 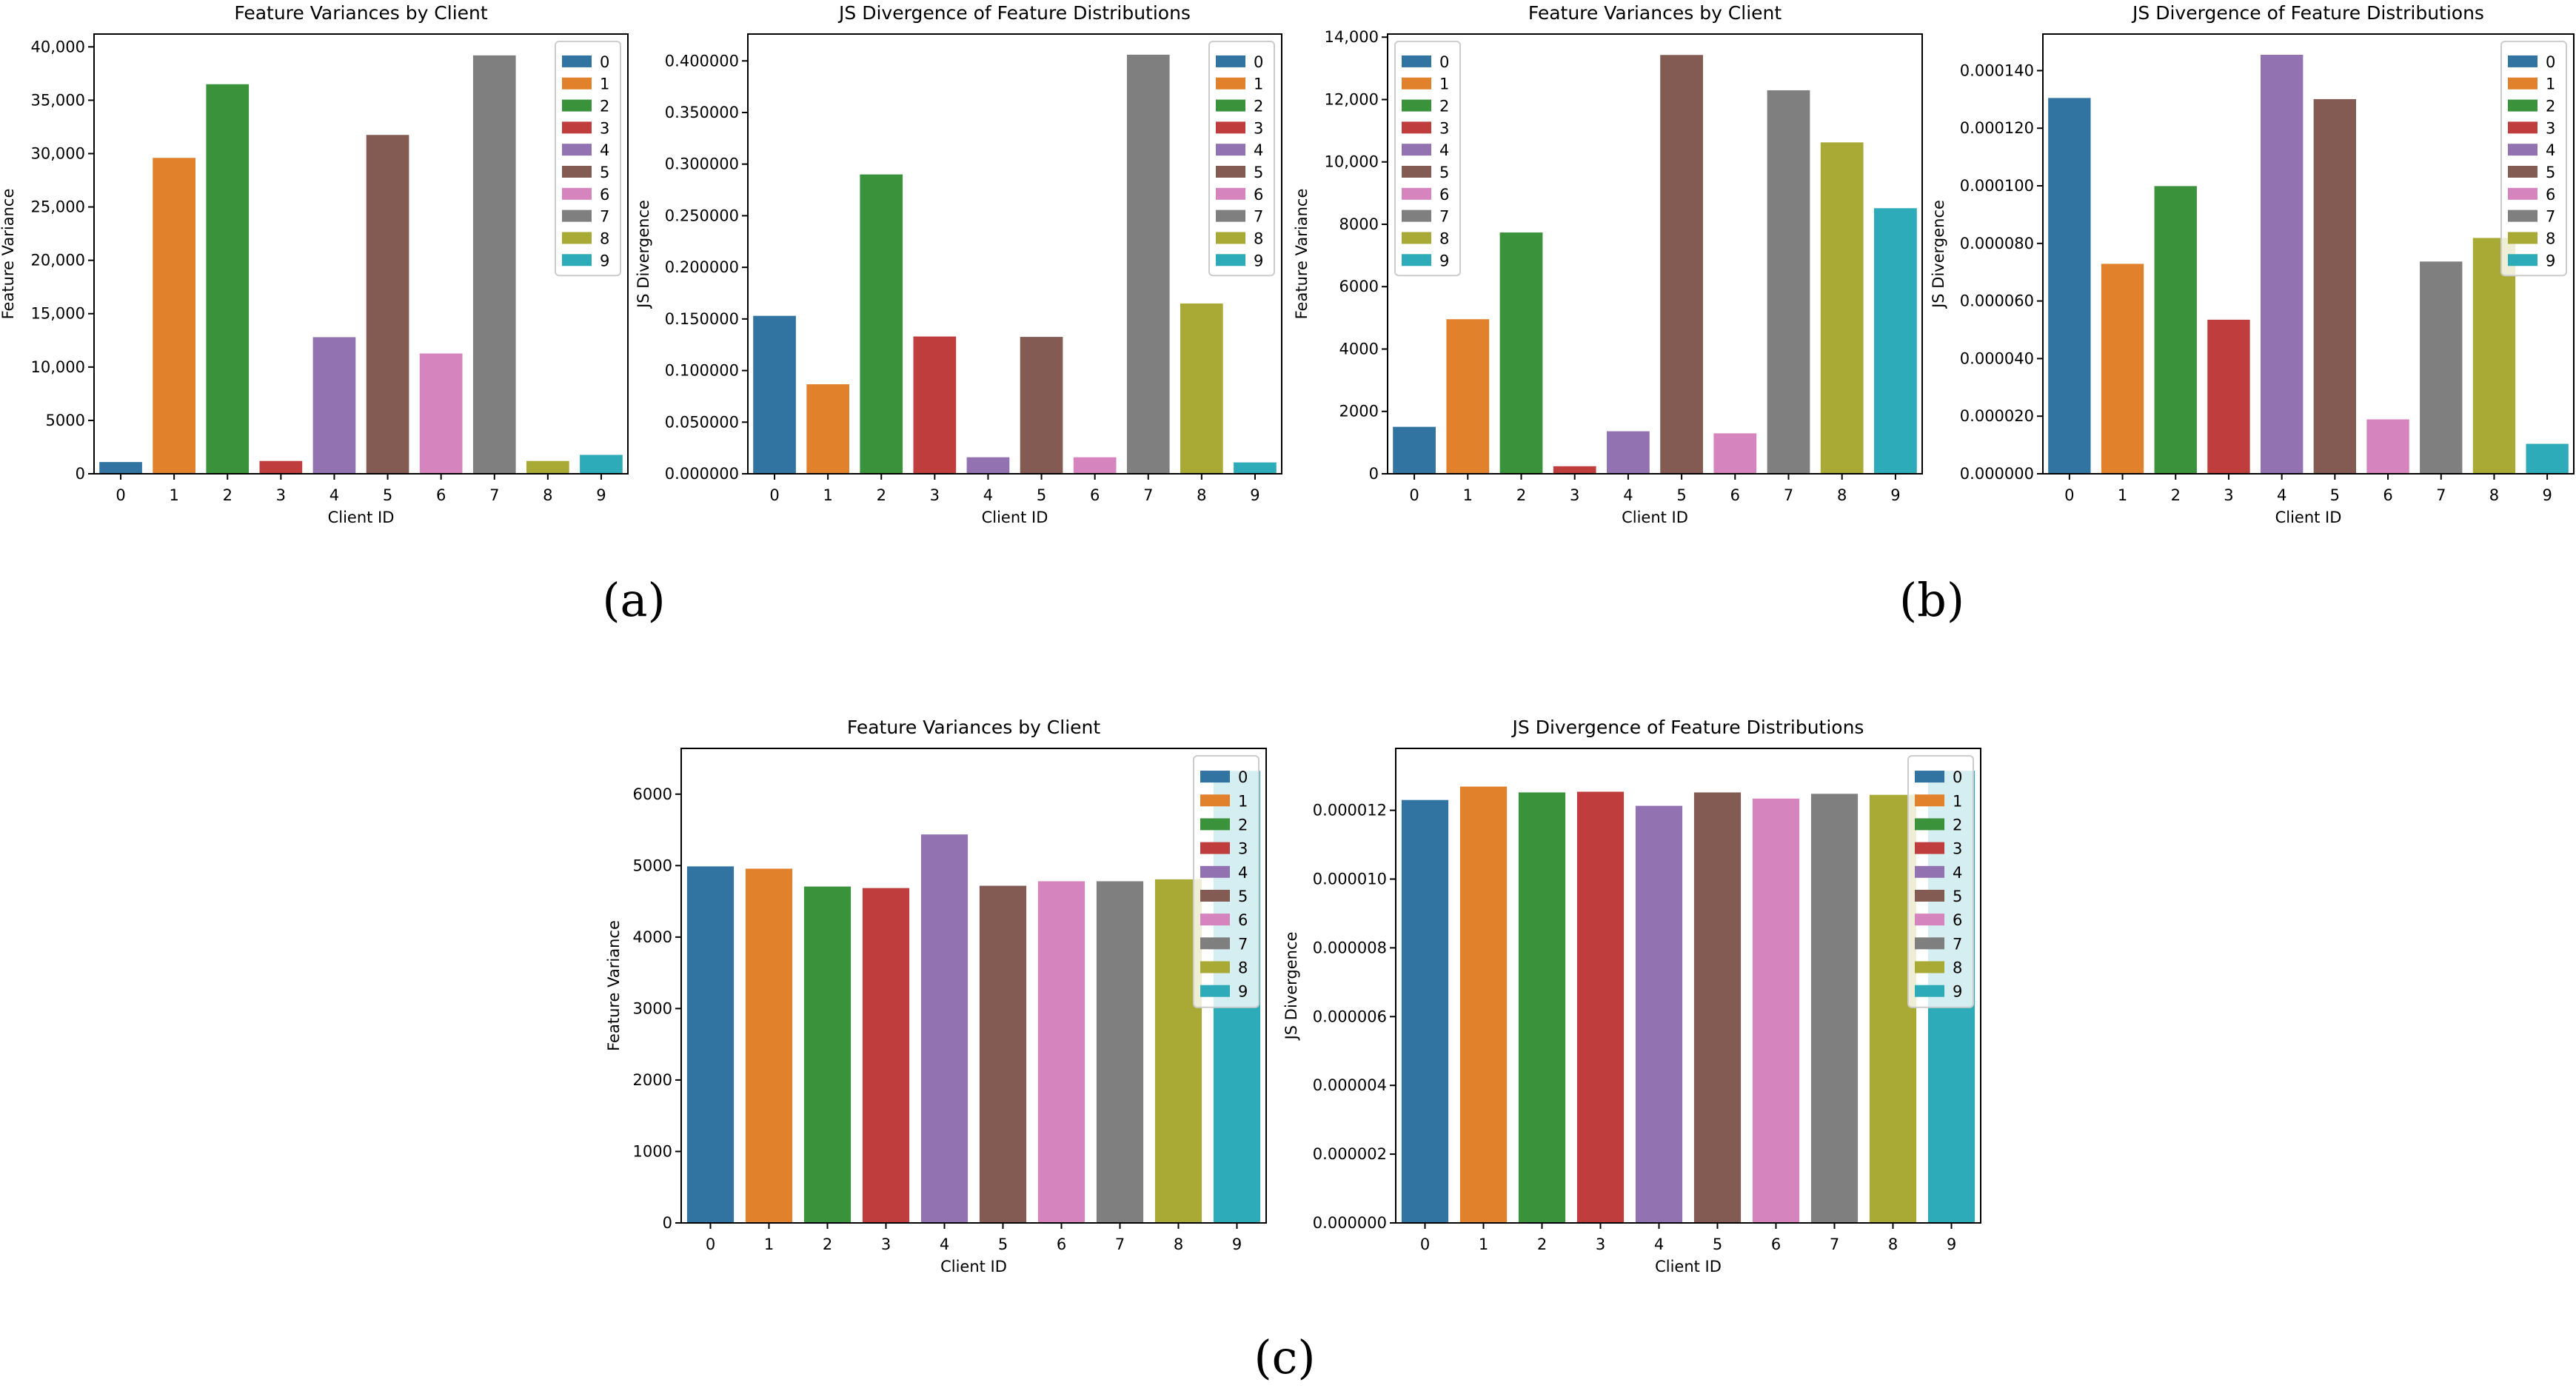 What do you see at coordinates (1258, 150) in the screenshot?
I see `legend-label: 4` at bounding box center [1258, 150].